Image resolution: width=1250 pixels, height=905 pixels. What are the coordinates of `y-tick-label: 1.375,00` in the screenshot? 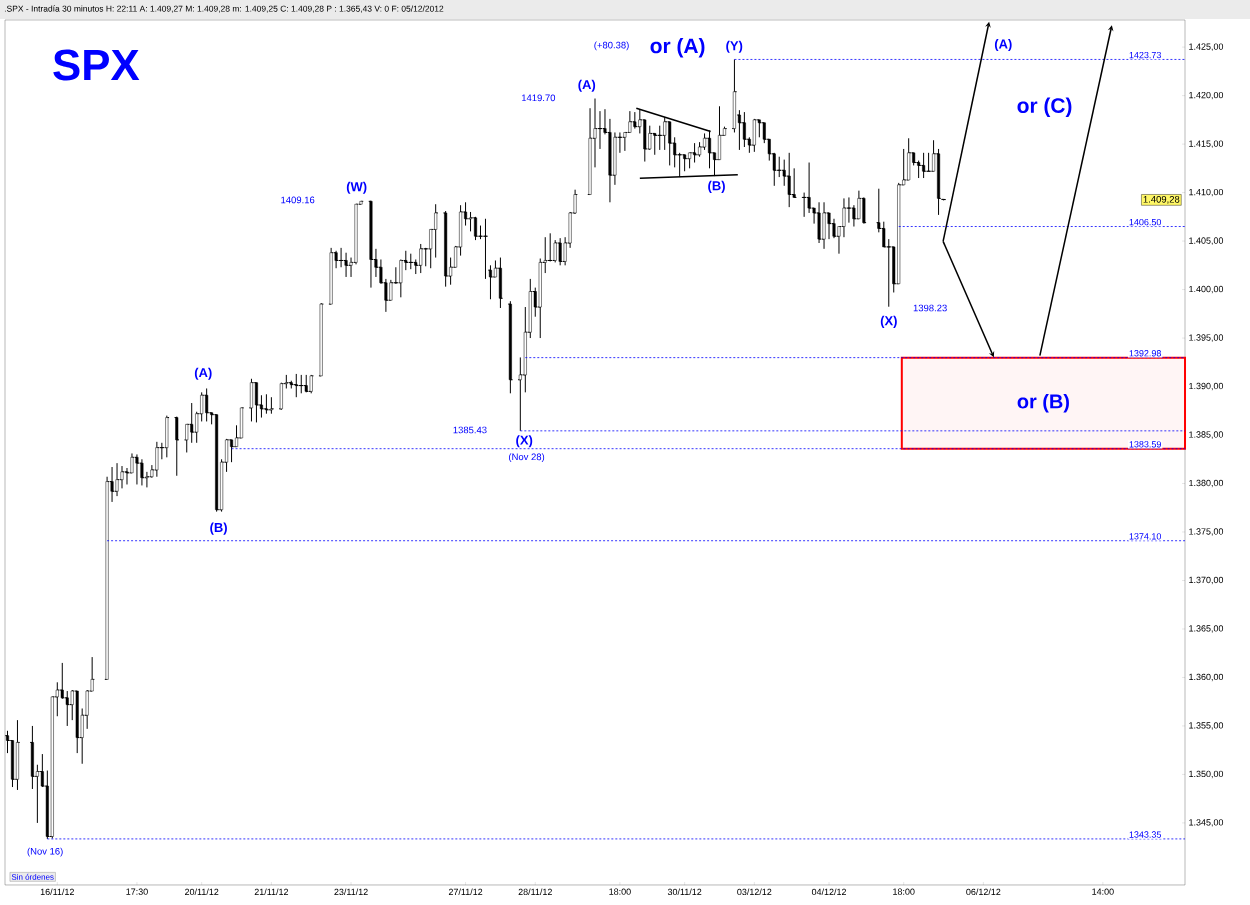 It's located at (1206, 532).